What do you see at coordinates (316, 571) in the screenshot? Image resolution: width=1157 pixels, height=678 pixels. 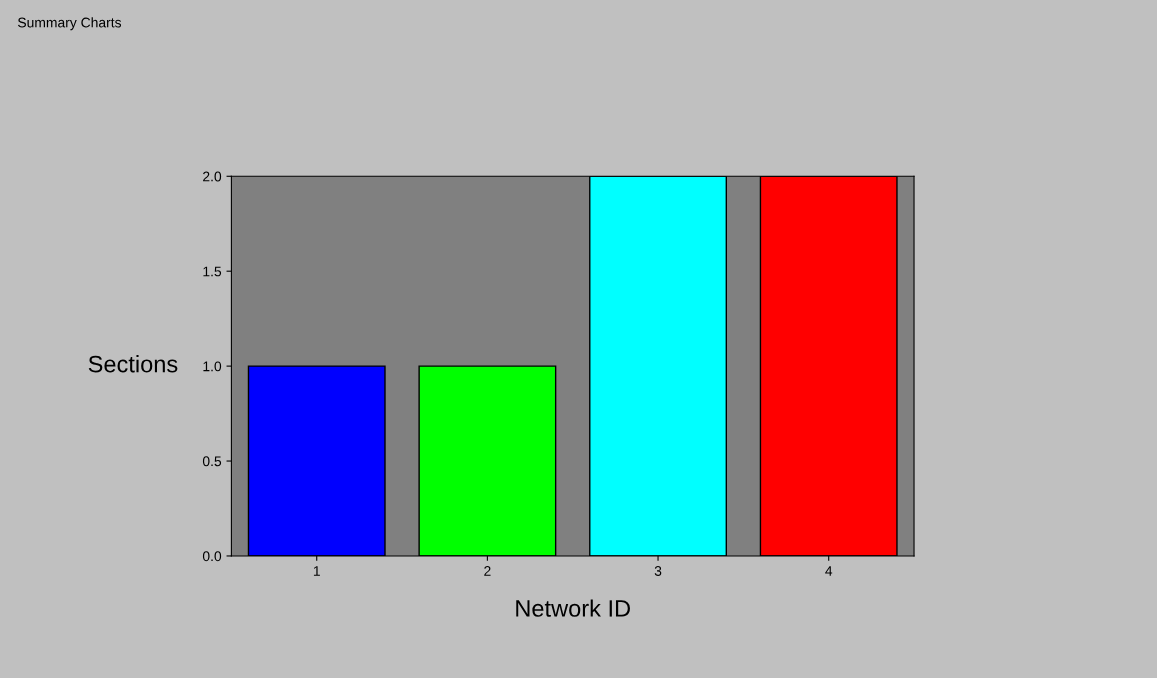 I see `x-tick-label: 1` at bounding box center [316, 571].